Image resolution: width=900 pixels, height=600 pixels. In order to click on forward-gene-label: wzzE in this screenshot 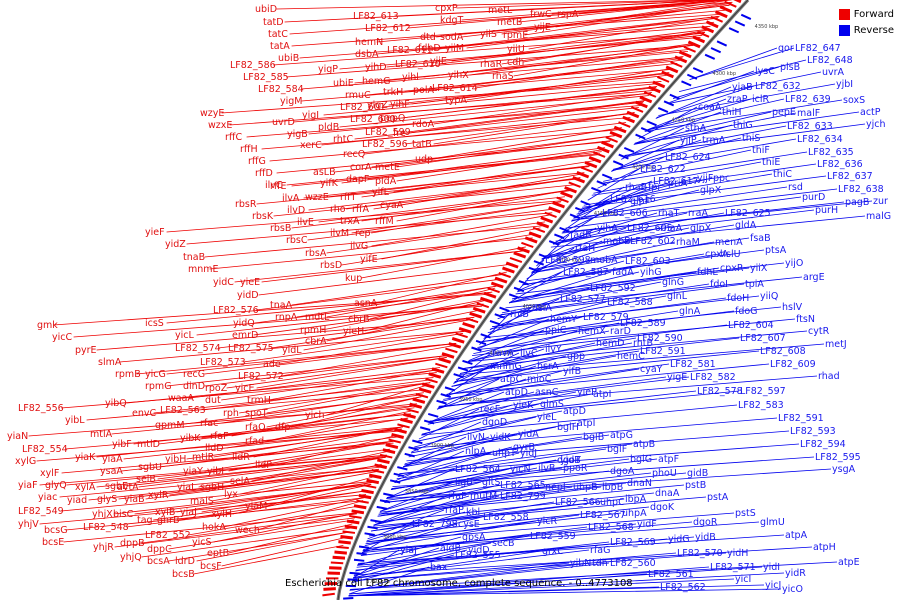, I will do `click(317, 197)`.